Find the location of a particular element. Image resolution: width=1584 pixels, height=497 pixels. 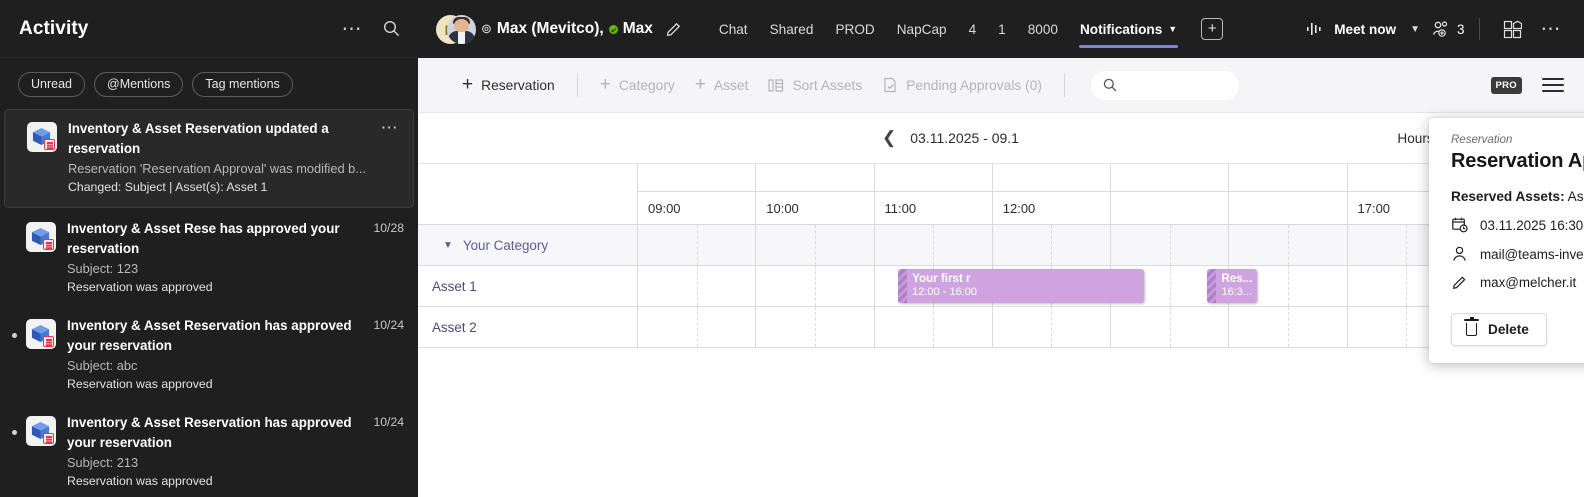

chevron-down-icon: ▼ is located at coordinates (448, 245).